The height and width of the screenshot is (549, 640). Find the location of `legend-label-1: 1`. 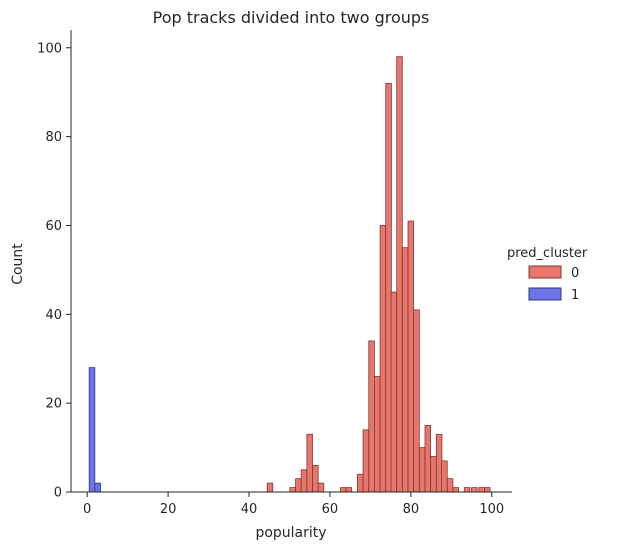

legend-label-1: 1 is located at coordinates (575, 295).